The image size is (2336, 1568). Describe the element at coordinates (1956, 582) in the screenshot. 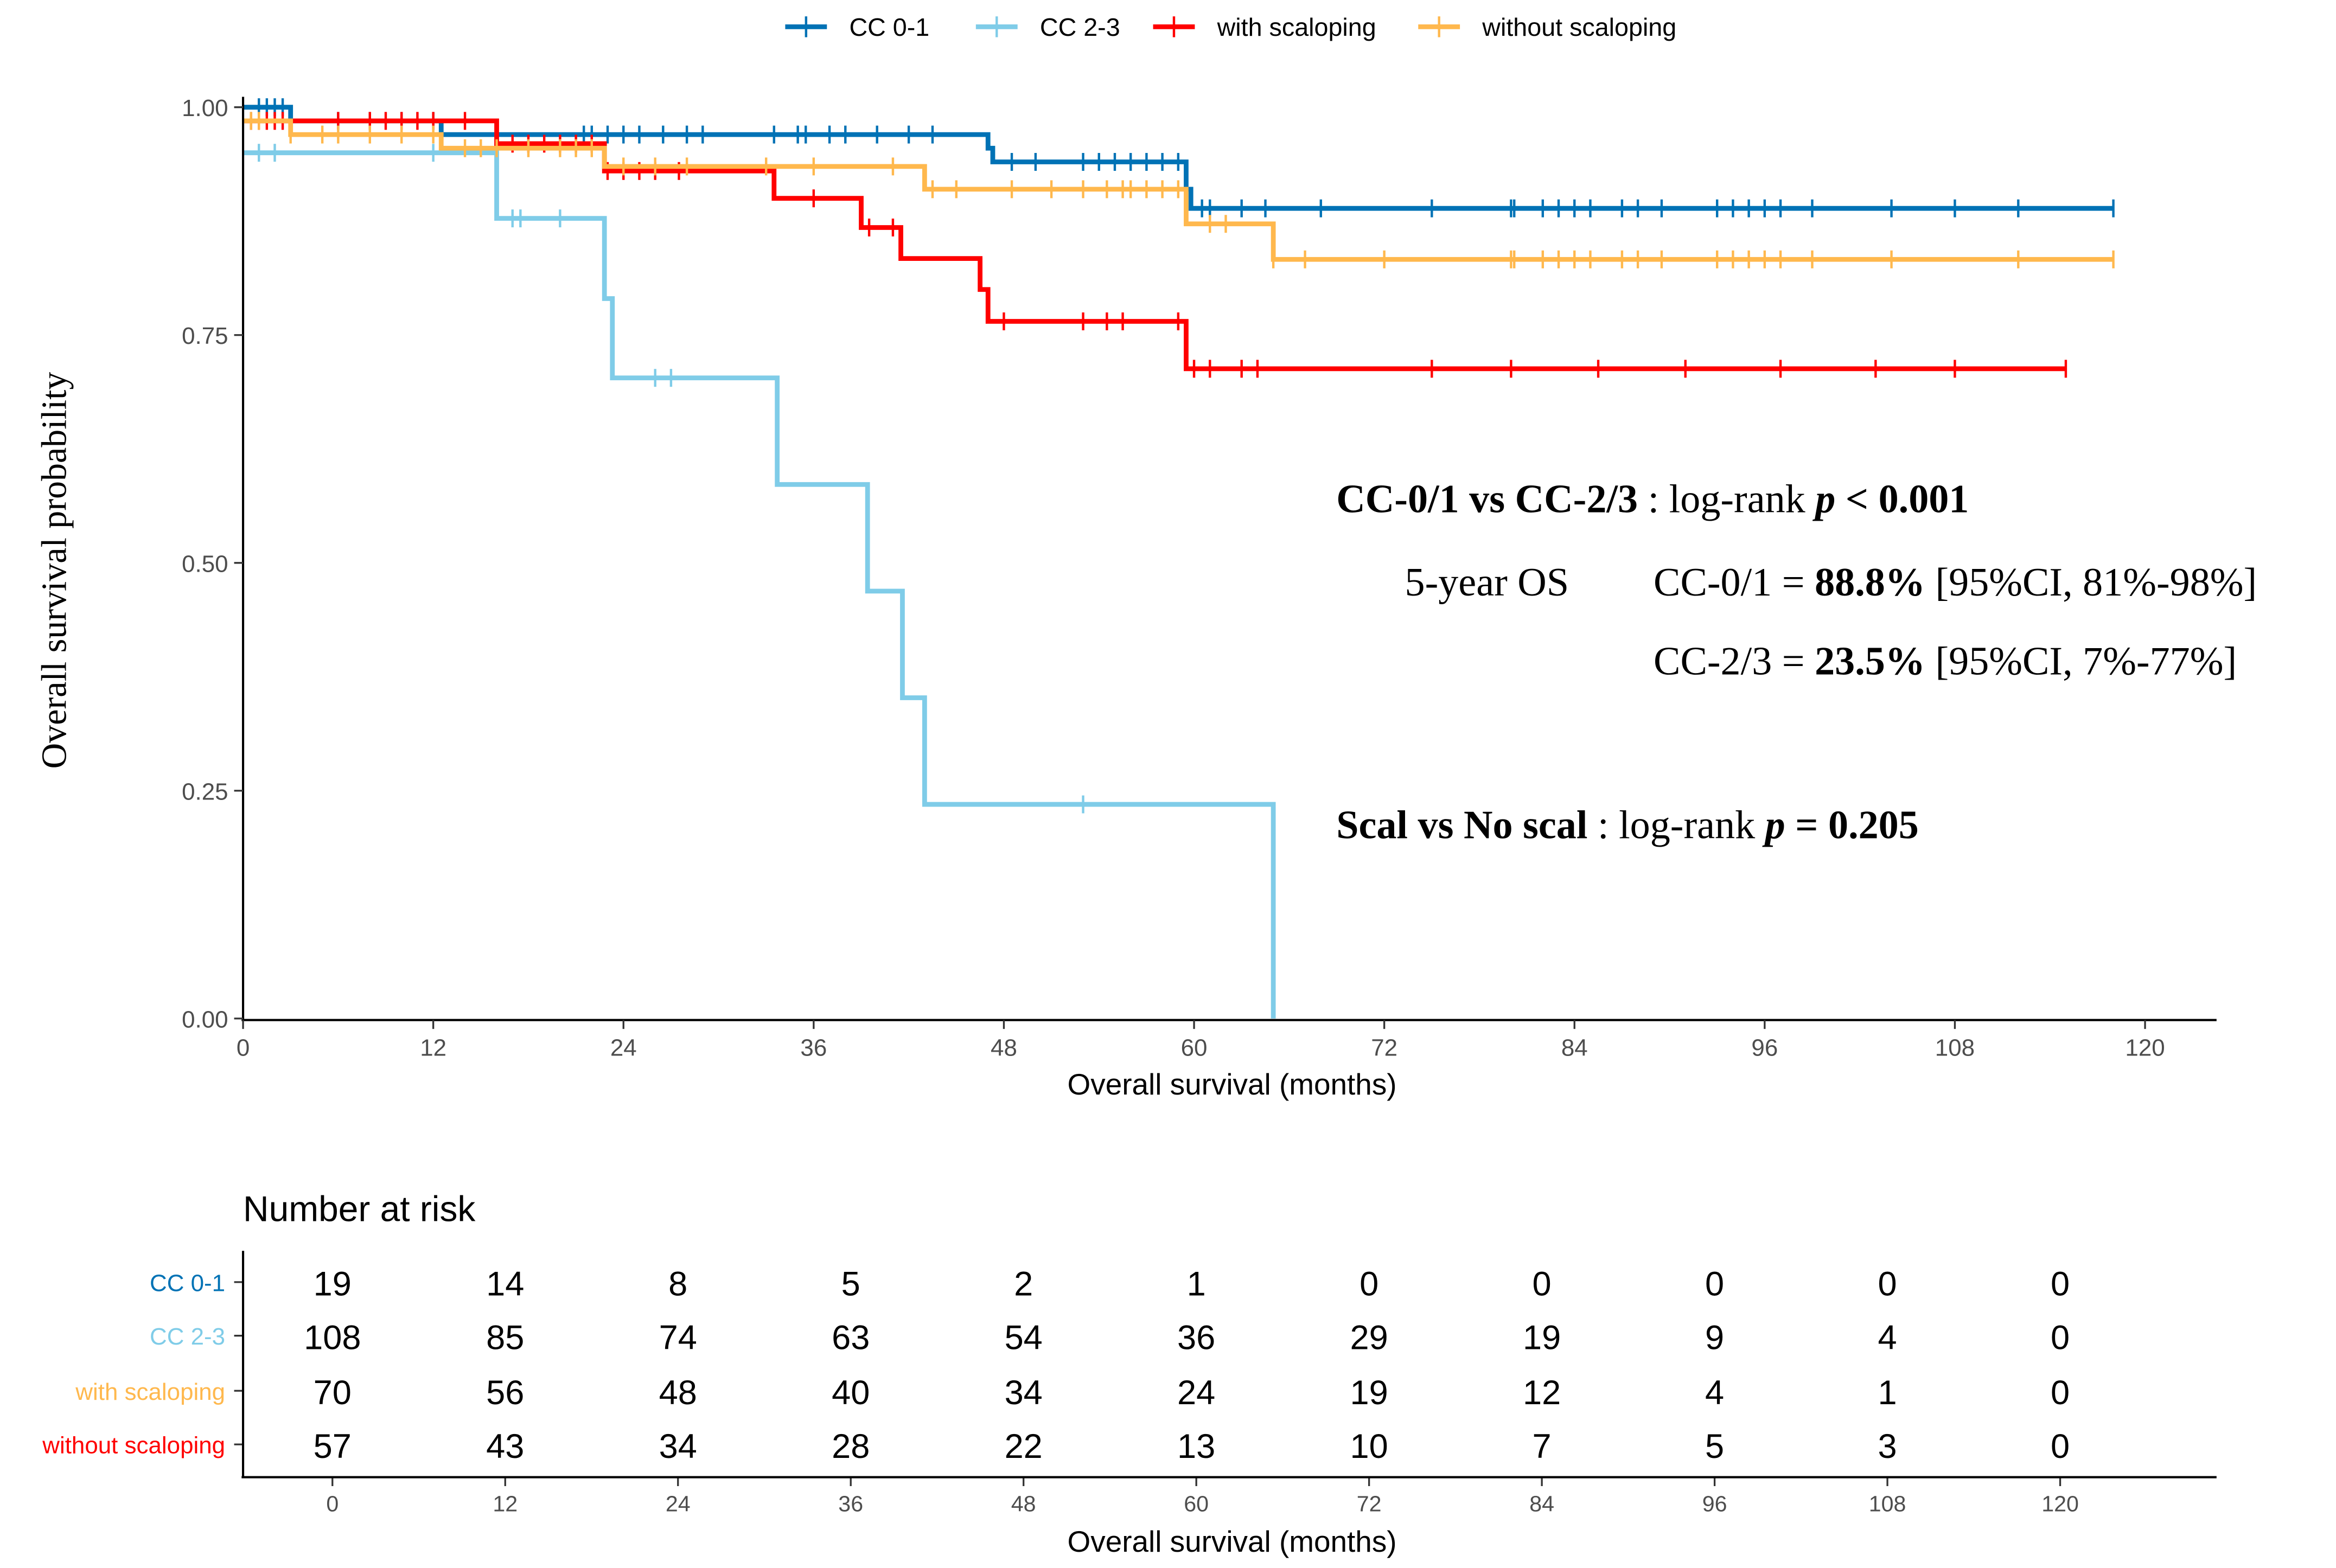

I see `os-cc01: CC-0/1 = 88.8% [95%CI, 81%-98%]` at that location.